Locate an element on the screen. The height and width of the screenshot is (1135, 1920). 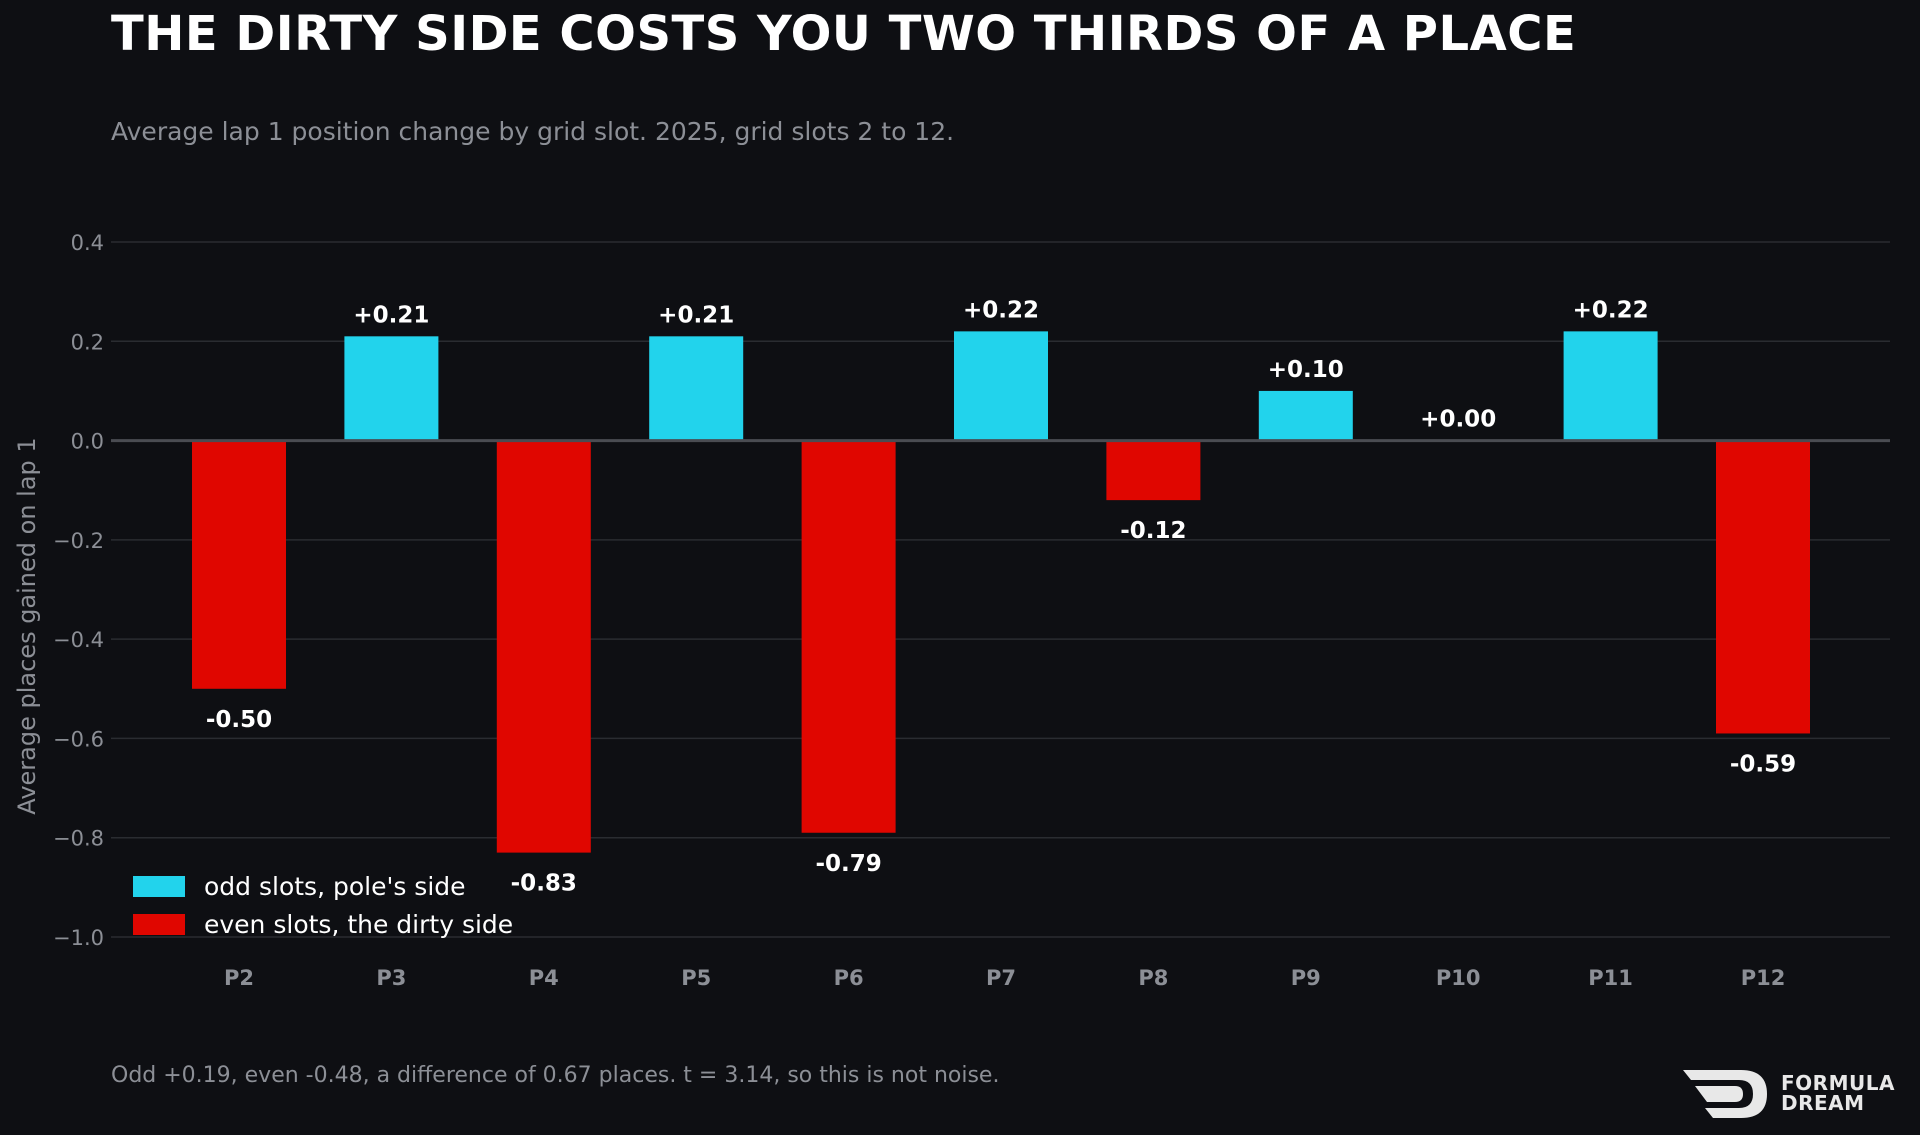
y-axis-label: Average places gained on lap 1 is located at coordinates (27, 625).